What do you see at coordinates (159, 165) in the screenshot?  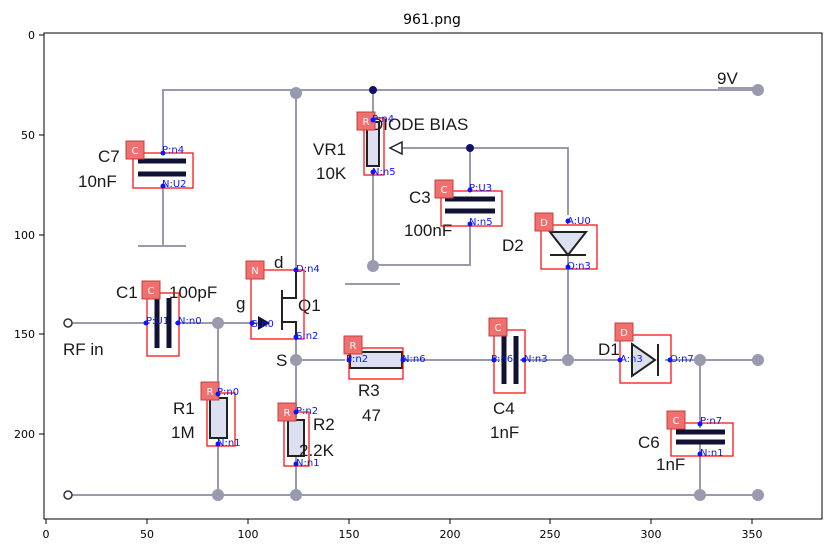 I see `annotation-c7: C P:n4 N:U2` at bounding box center [159, 165].